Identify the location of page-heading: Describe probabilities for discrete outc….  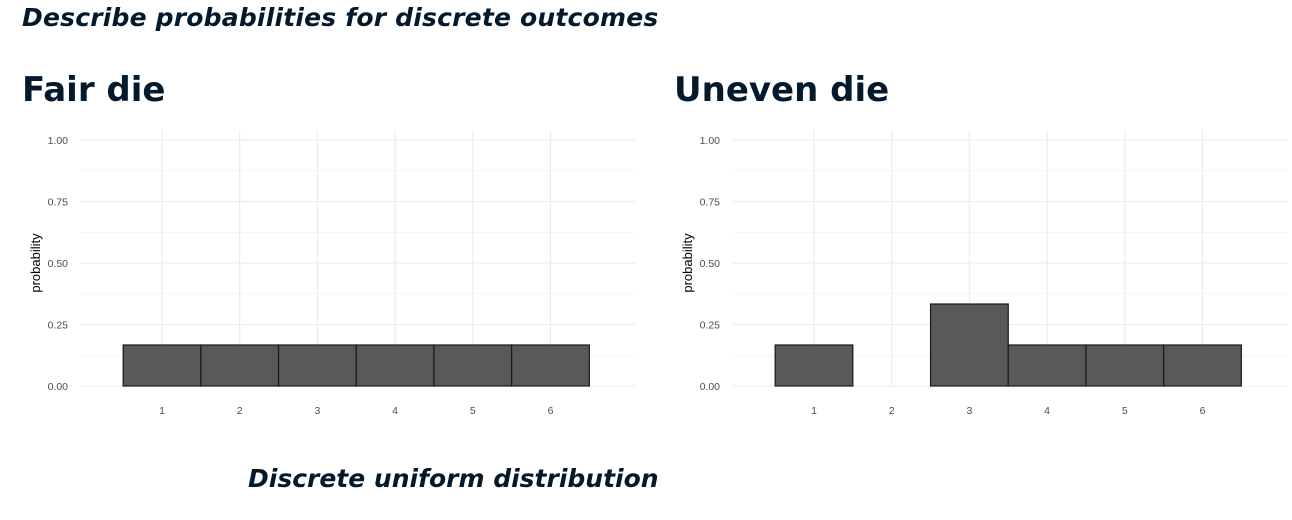
(340, 17).